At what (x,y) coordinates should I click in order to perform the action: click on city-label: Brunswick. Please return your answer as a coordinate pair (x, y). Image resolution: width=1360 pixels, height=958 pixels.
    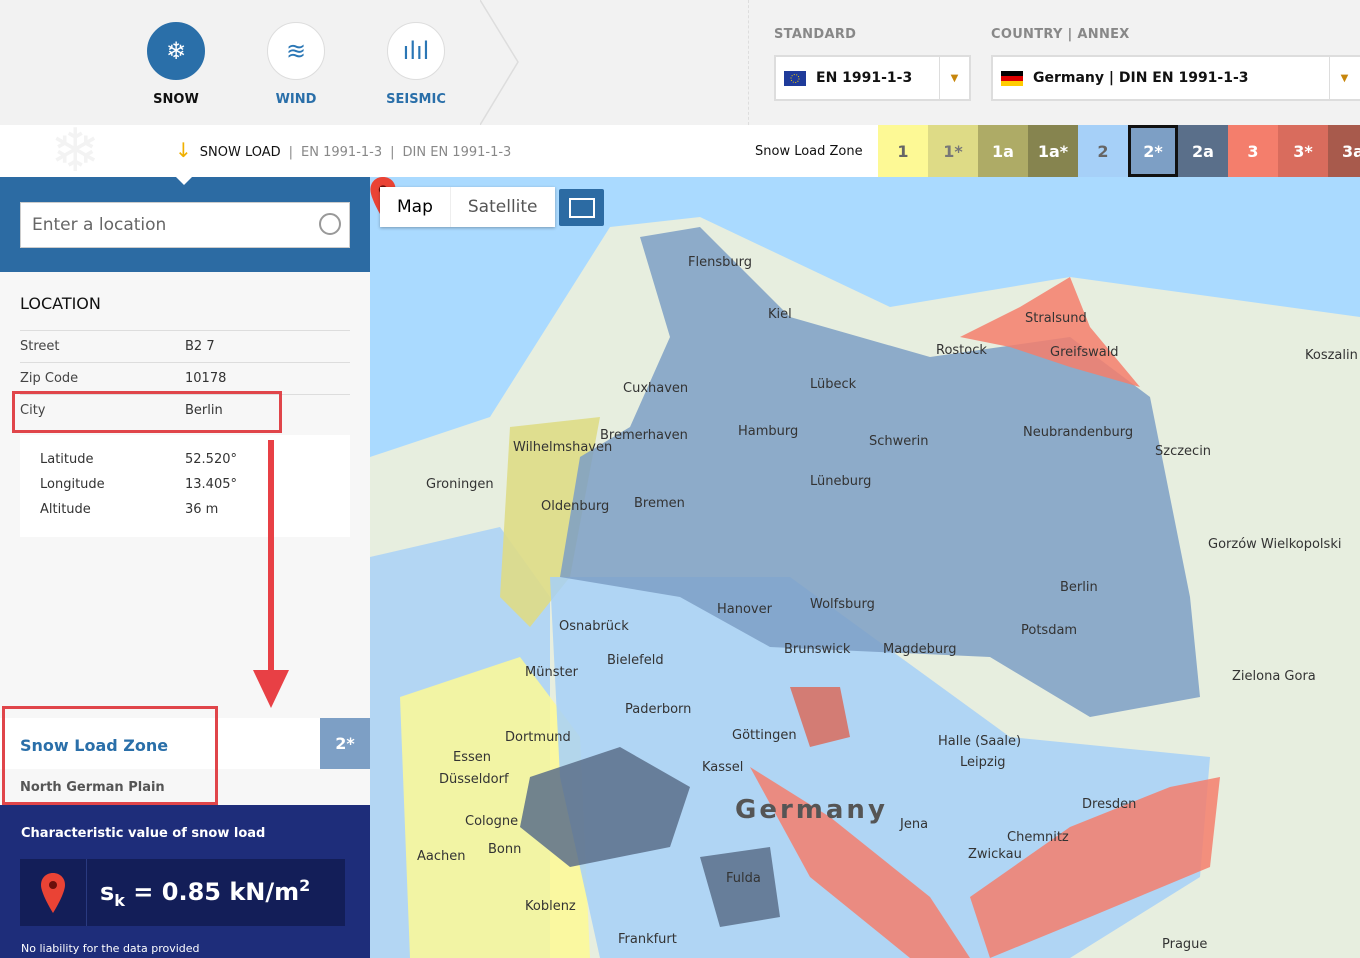
    Looking at the image, I should click on (817, 649).